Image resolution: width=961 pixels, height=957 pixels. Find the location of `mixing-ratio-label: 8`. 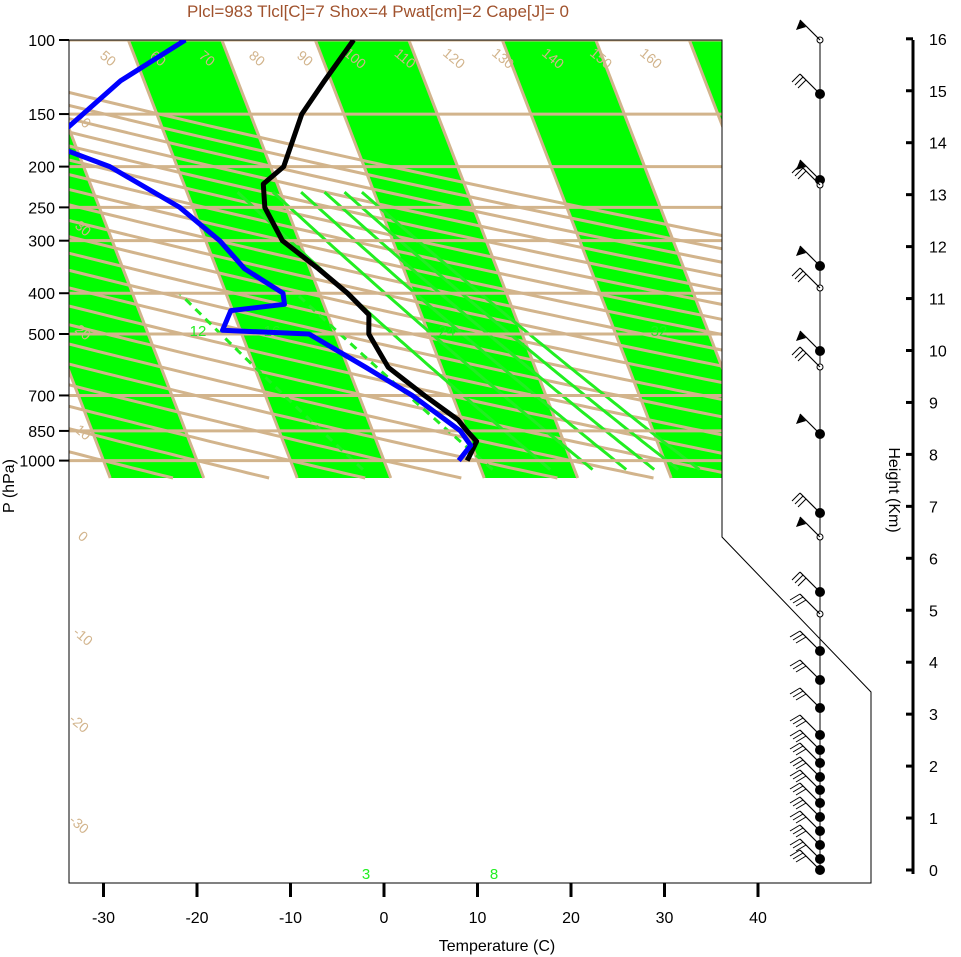

mixing-ratio-label: 8 is located at coordinates (494, 874).